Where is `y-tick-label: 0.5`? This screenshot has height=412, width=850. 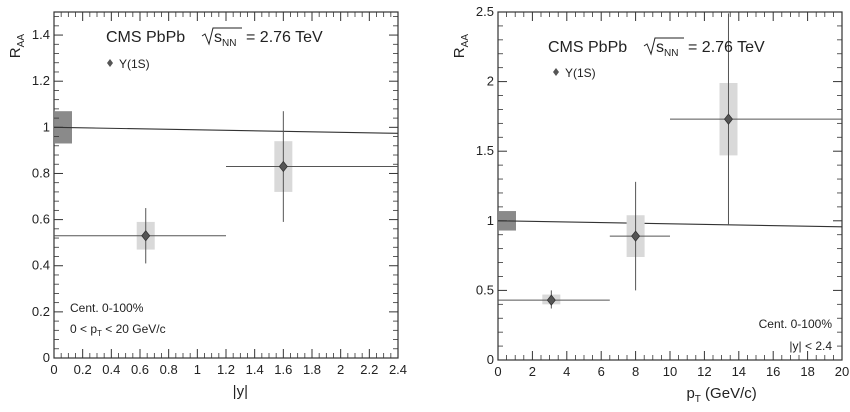 y-tick-label: 0.5 is located at coordinates (485, 289).